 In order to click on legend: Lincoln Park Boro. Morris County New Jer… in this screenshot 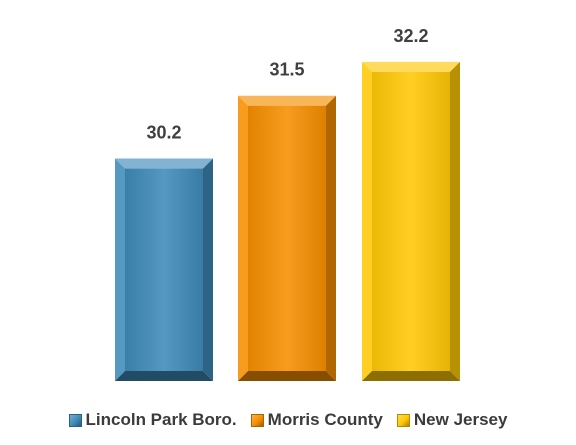, I will do `click(288, 420)`.